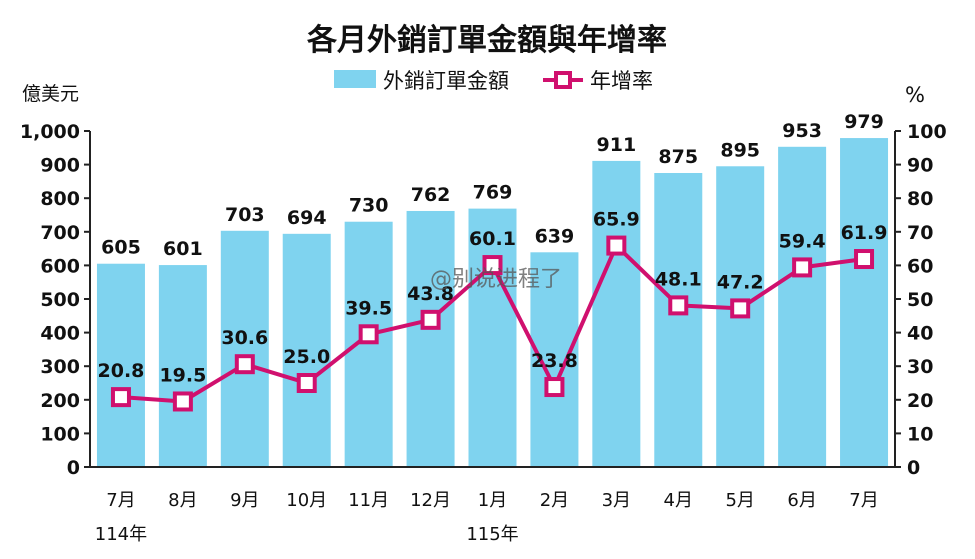  Describe the element at coordinates (121, 371) in the screenshot. I see `line-value-label: 20.8` at that location.